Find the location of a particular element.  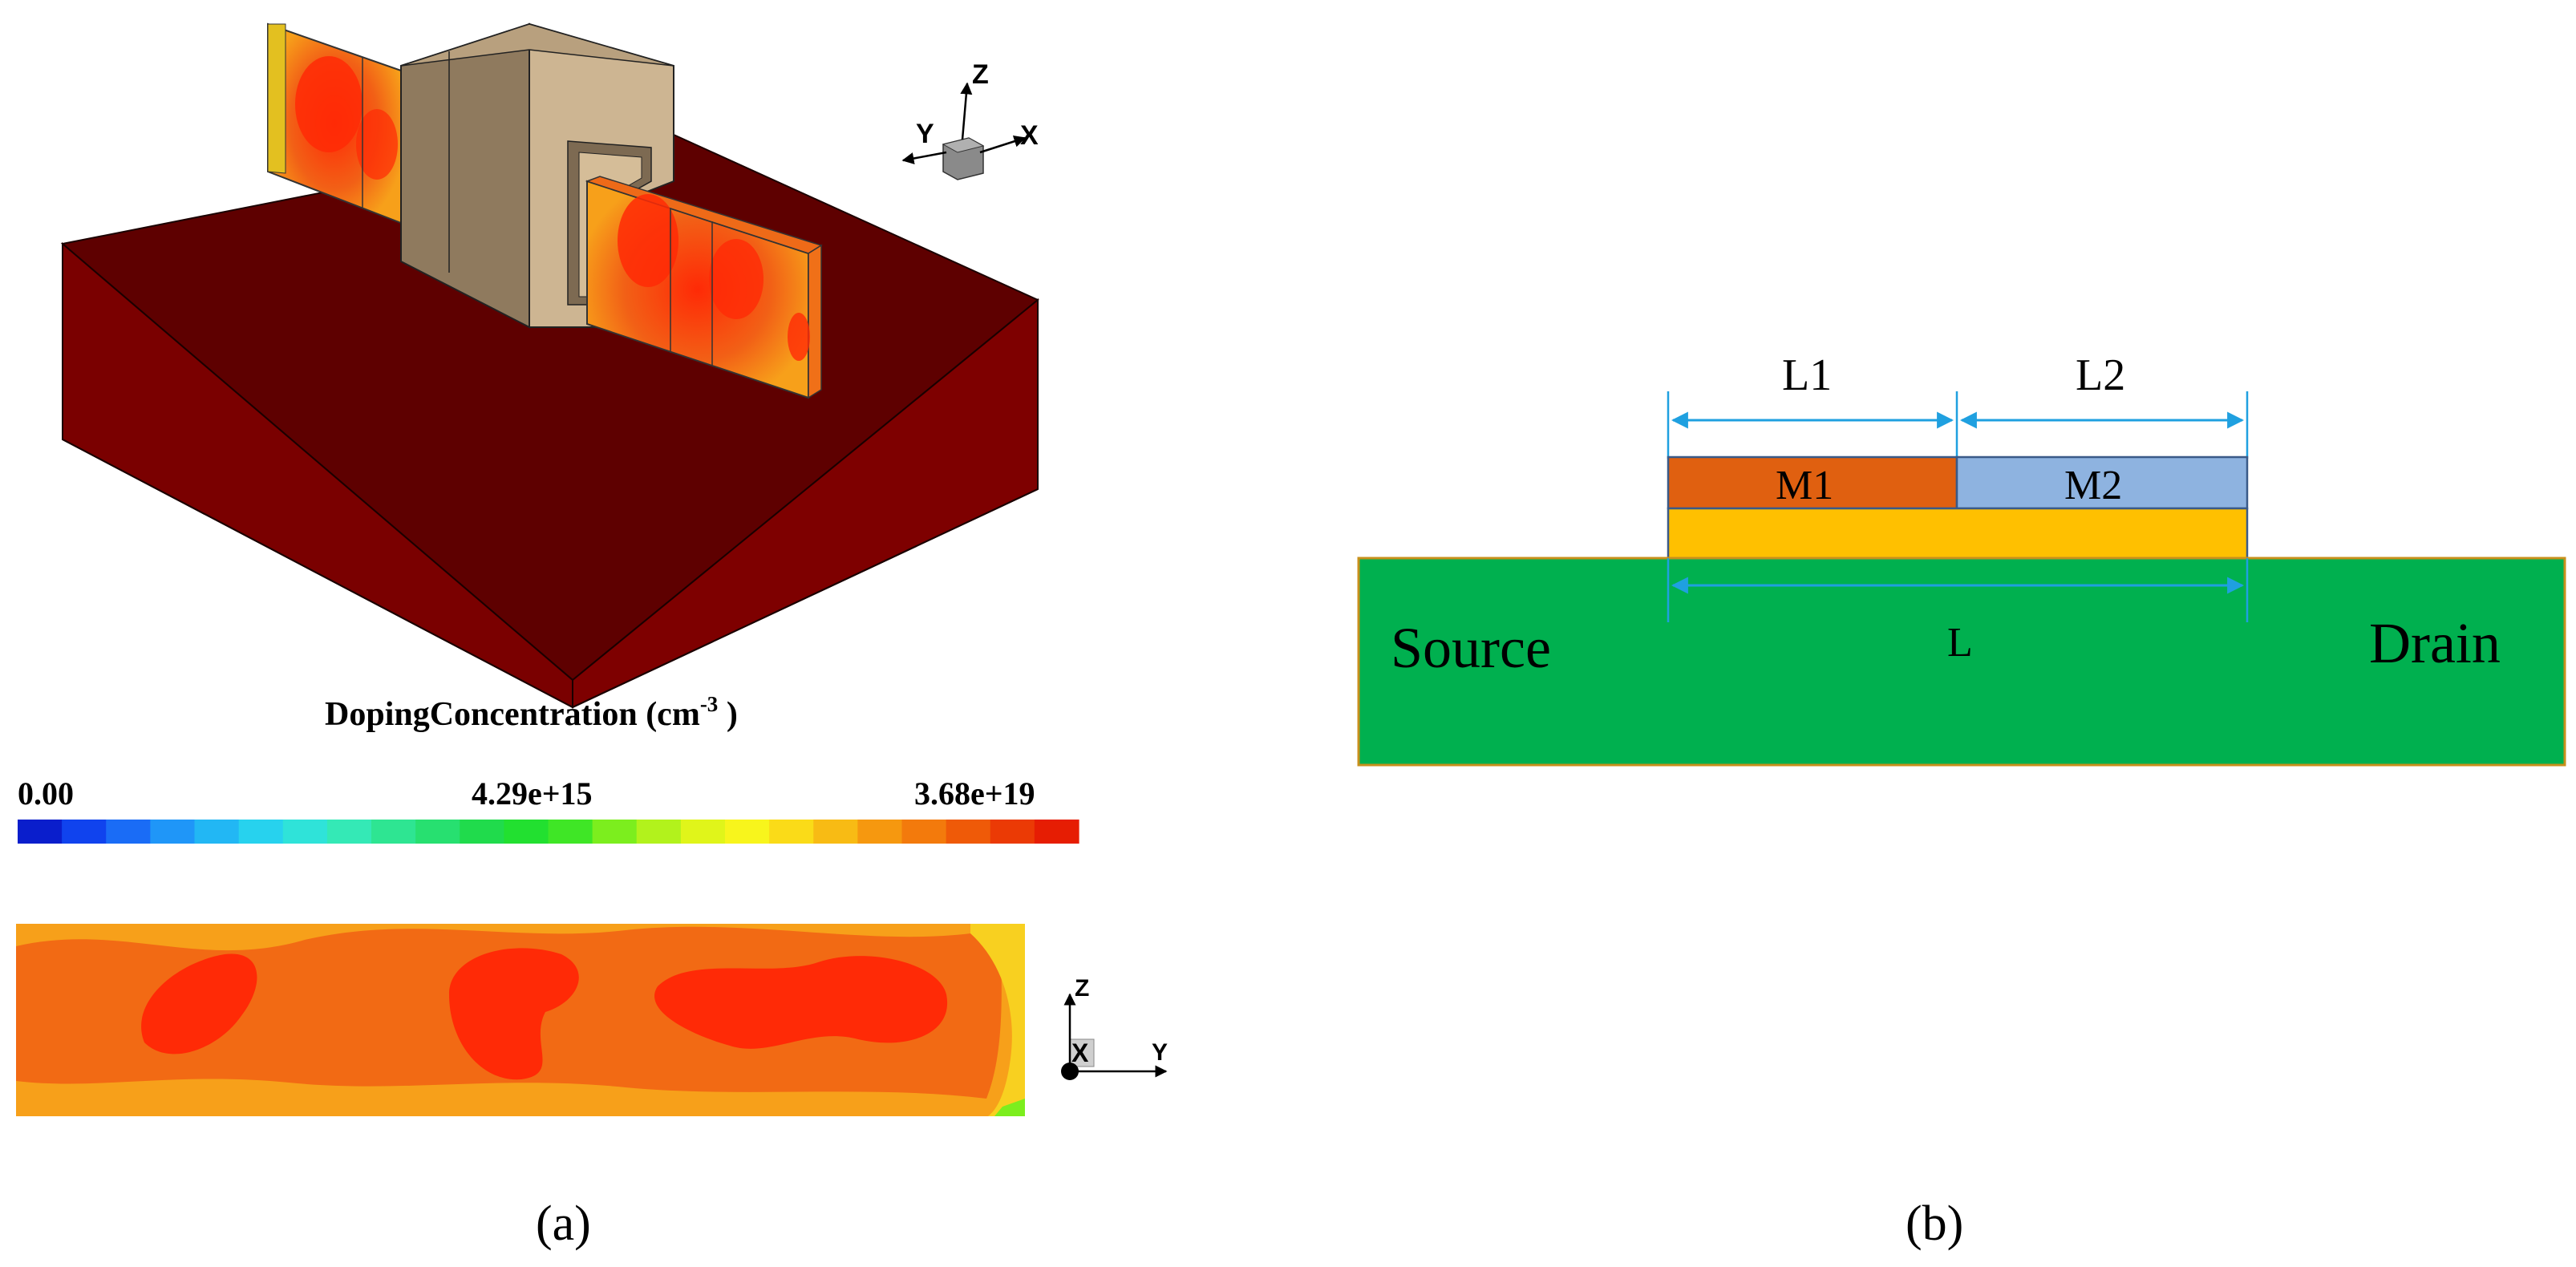

gate-m1 is located at coordinates (1812, 483).